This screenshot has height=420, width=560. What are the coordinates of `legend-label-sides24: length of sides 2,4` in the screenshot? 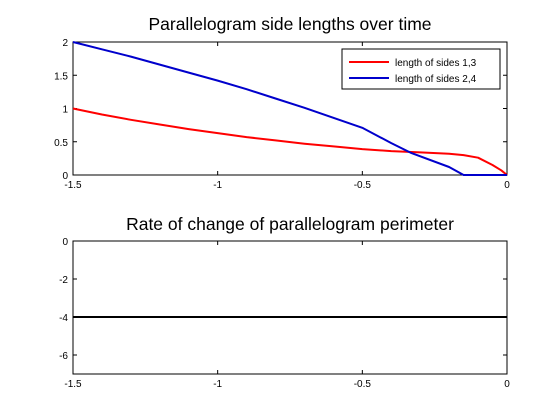 It's located at (436, 79).